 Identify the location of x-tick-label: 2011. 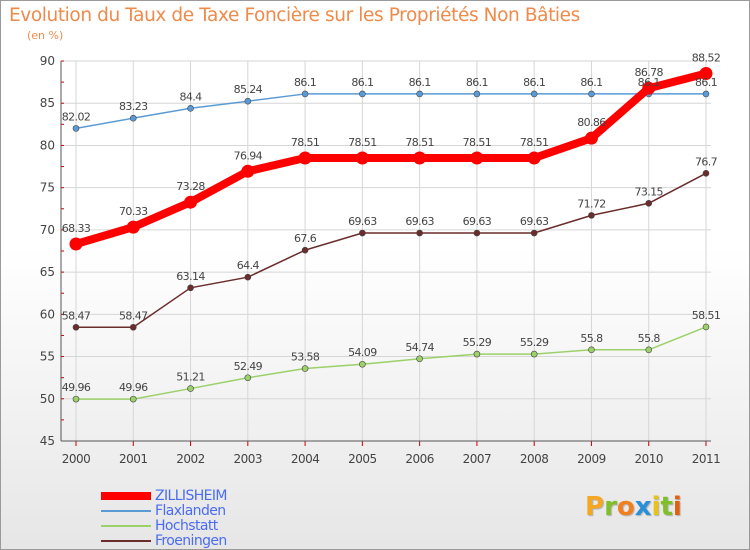
(706, 459).